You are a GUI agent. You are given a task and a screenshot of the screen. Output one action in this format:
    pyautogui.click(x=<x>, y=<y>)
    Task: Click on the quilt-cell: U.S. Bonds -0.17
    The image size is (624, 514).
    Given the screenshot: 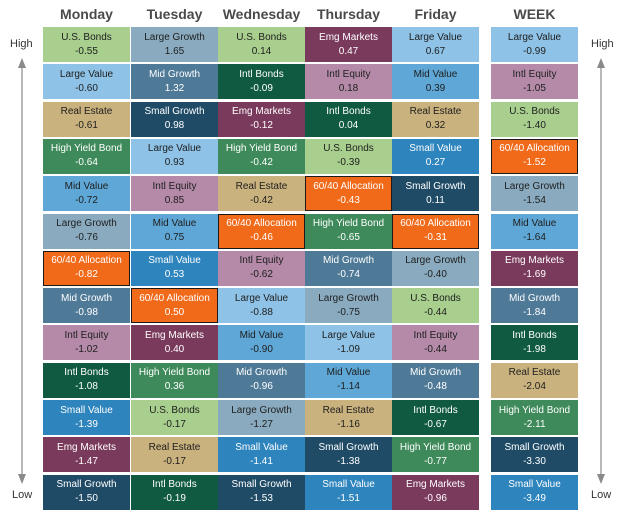 What is the action you would take?
    pyautogui.click(x=174, y=417)
    